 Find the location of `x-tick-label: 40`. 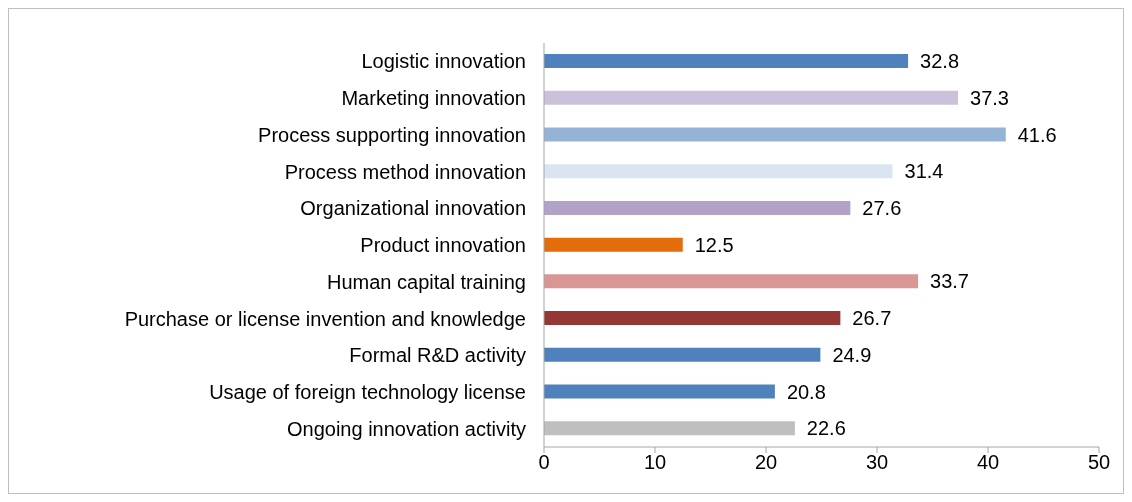

x-tick-label: 40 is located at coordinates (988, 462).